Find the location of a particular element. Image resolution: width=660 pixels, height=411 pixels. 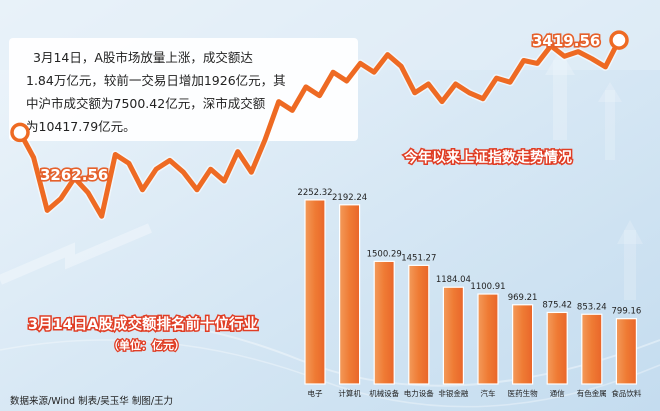

start-value-label: 3262.56 is located at coordinates (74, 175).